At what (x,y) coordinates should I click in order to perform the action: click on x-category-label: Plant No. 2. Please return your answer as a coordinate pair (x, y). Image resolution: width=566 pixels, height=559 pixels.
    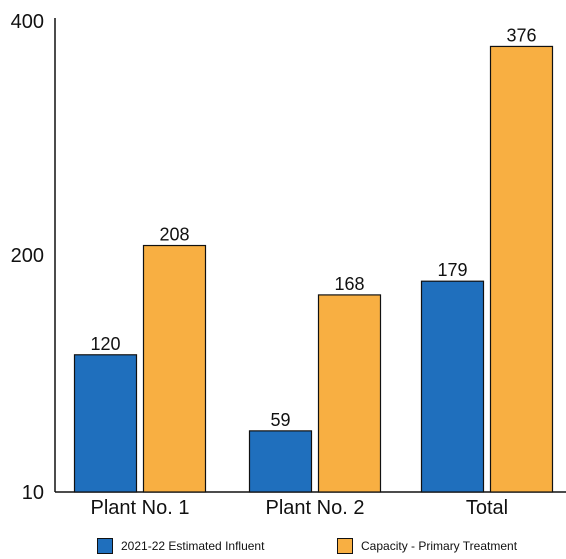
    Looking at the image, I should click on (315, 508).